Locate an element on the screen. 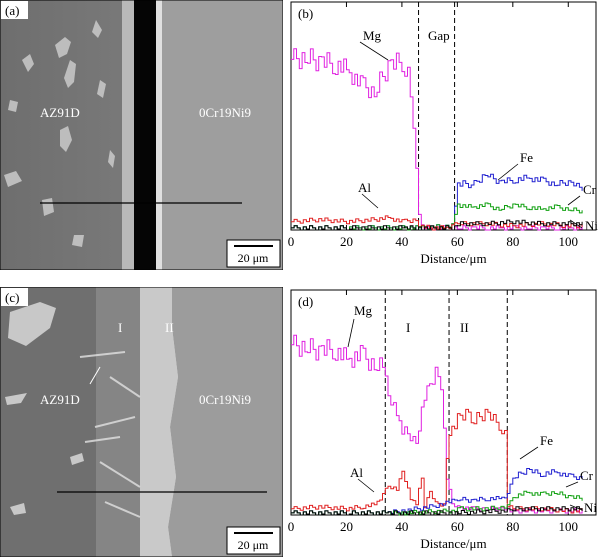 Image resolution: width=600 pixels, height=559 pixels. region-label: II is located at coordinates (464, 327).